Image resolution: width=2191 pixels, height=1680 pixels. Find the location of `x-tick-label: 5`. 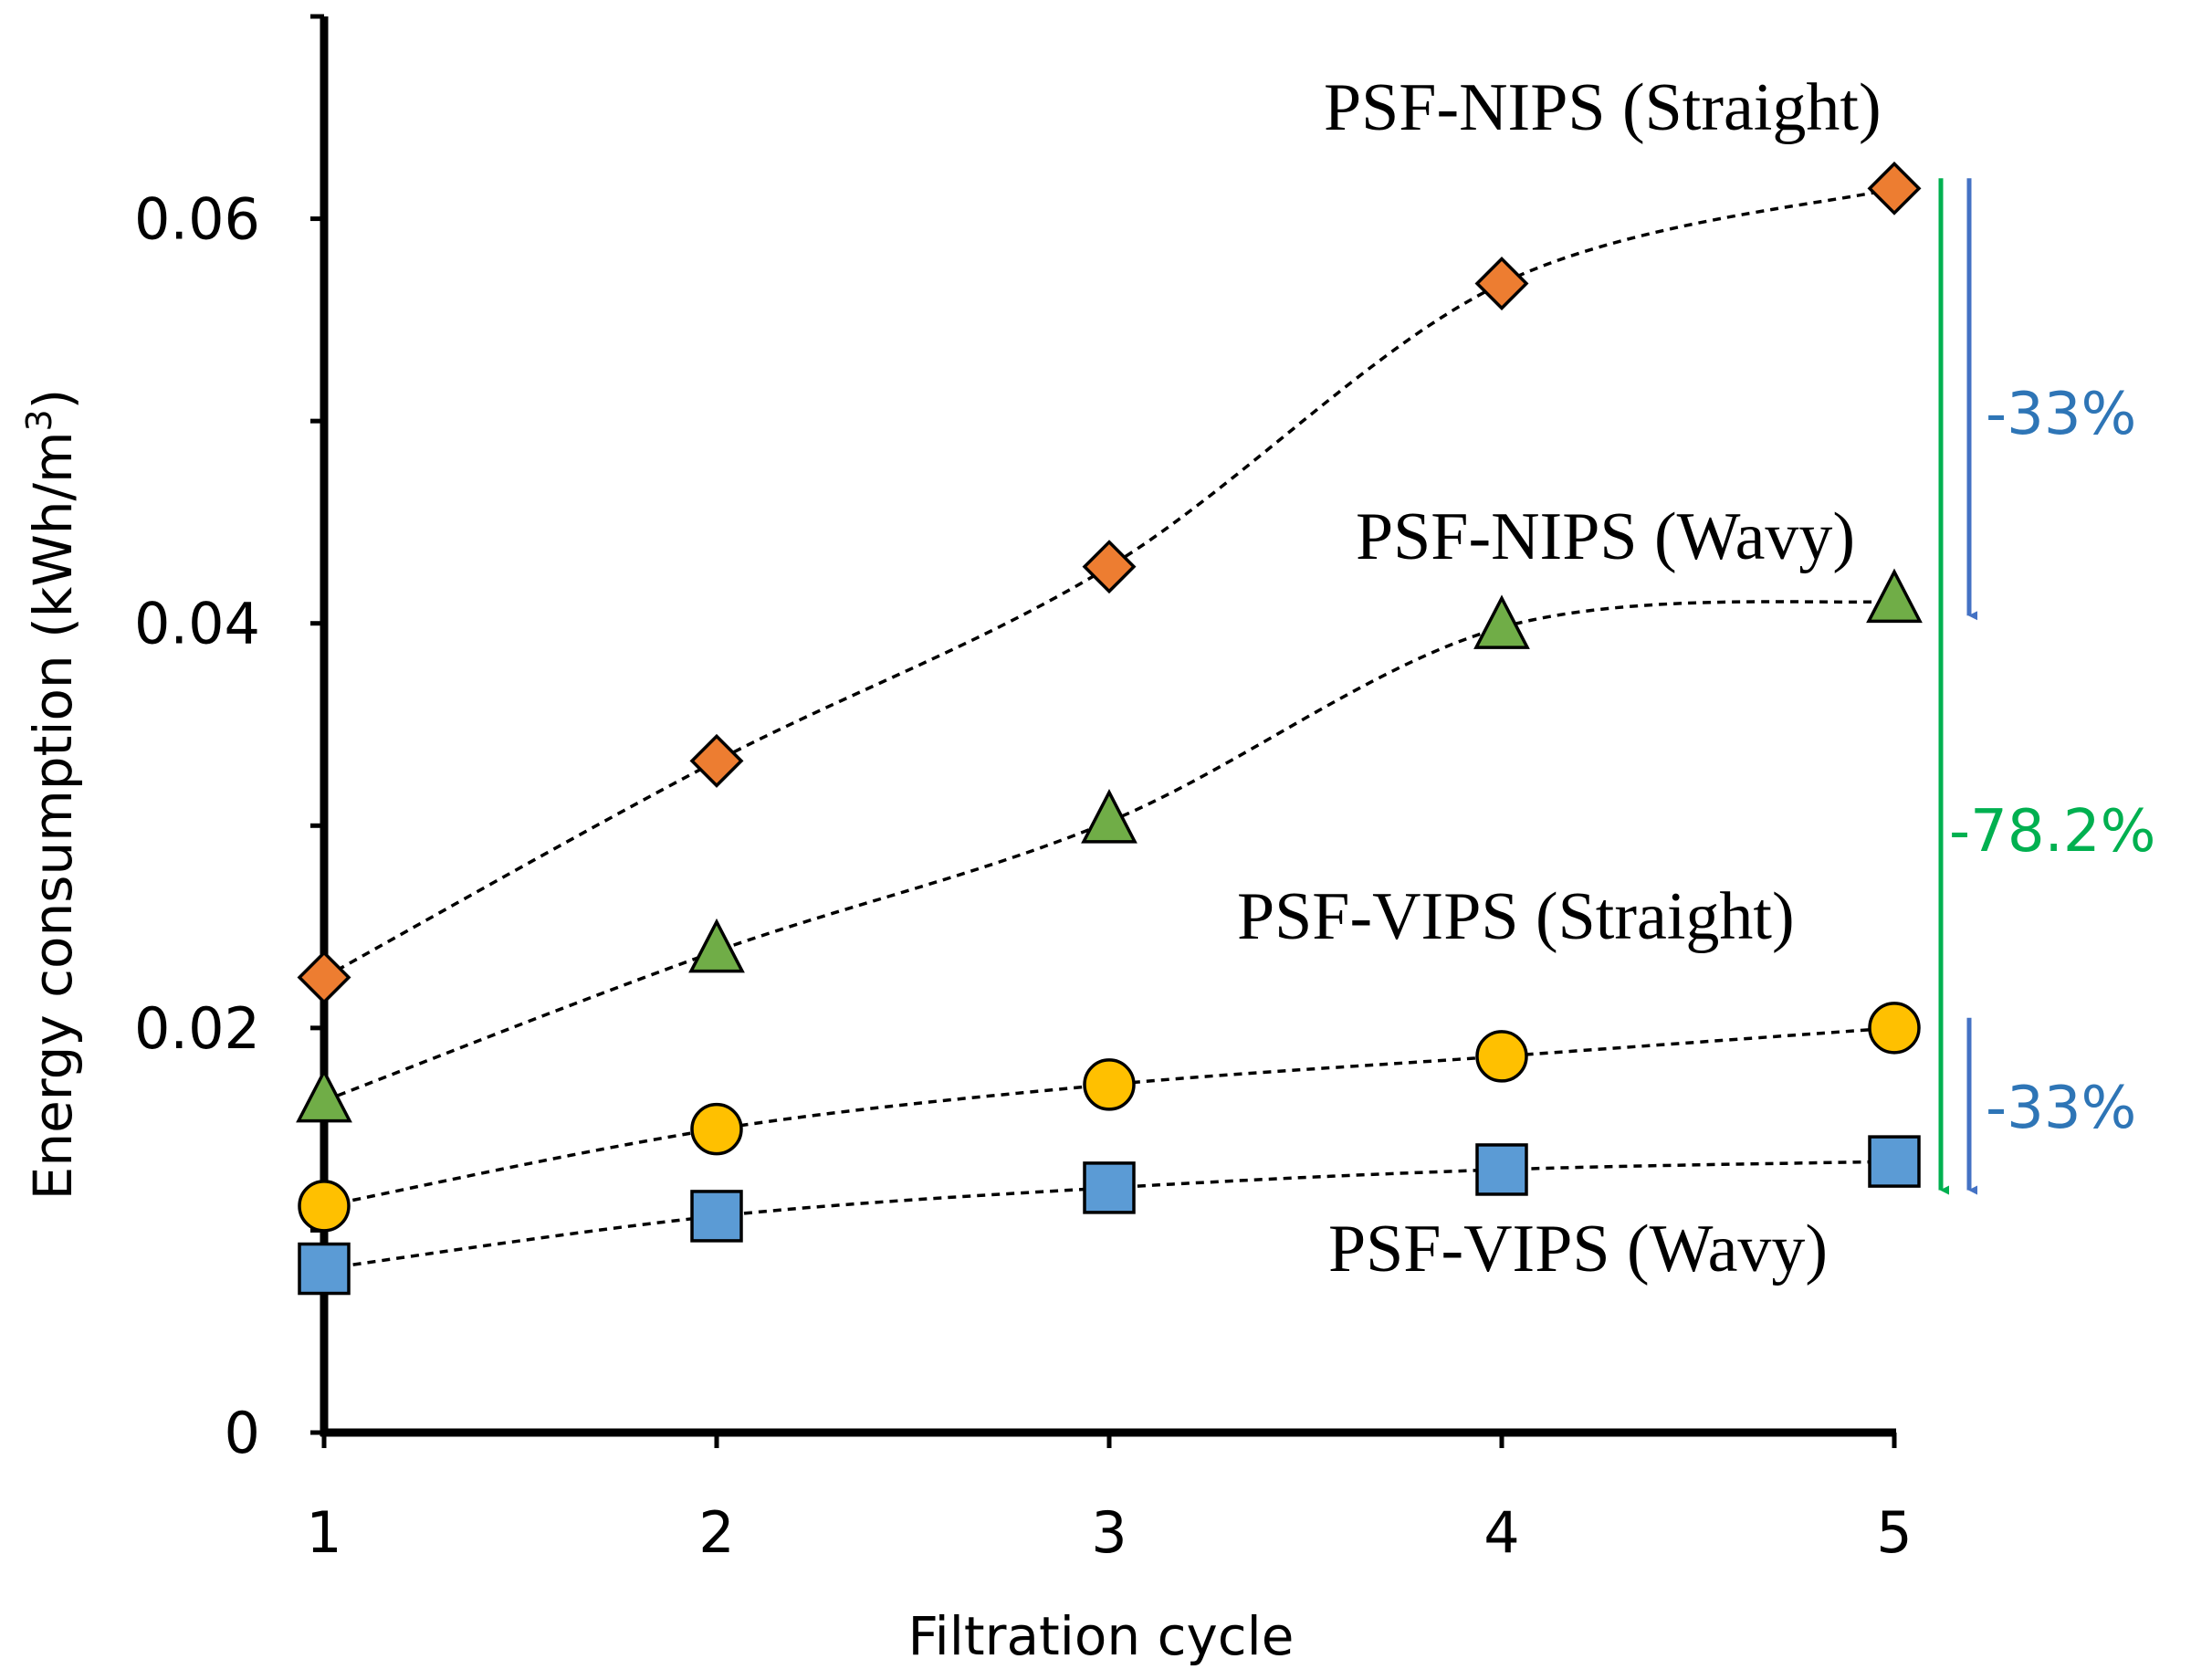

x-tick-label: 5 is located at coordinates (1894, 1533).